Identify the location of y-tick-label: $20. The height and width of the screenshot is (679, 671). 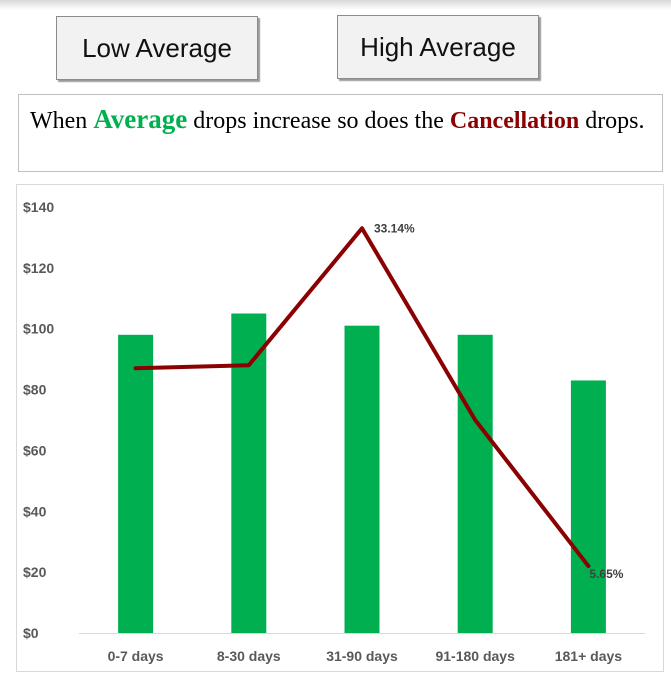
(35, 572).